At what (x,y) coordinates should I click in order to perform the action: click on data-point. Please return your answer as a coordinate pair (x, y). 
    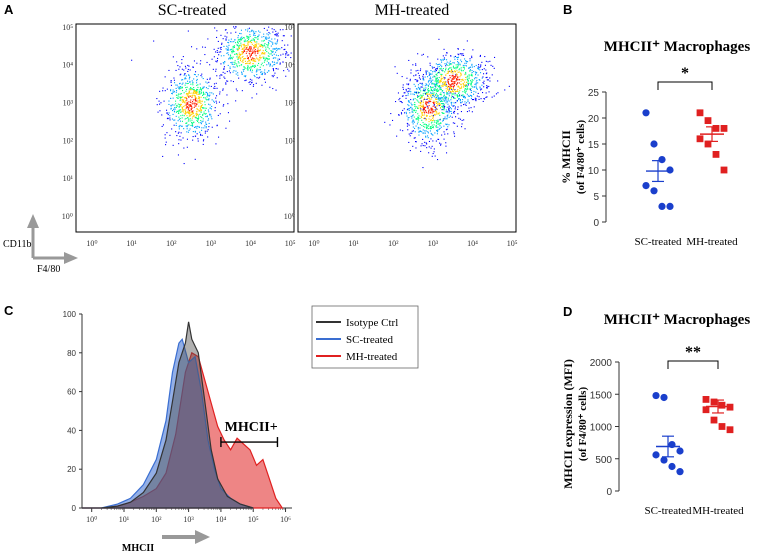
    Looking at the image, I should click on (656, 455).